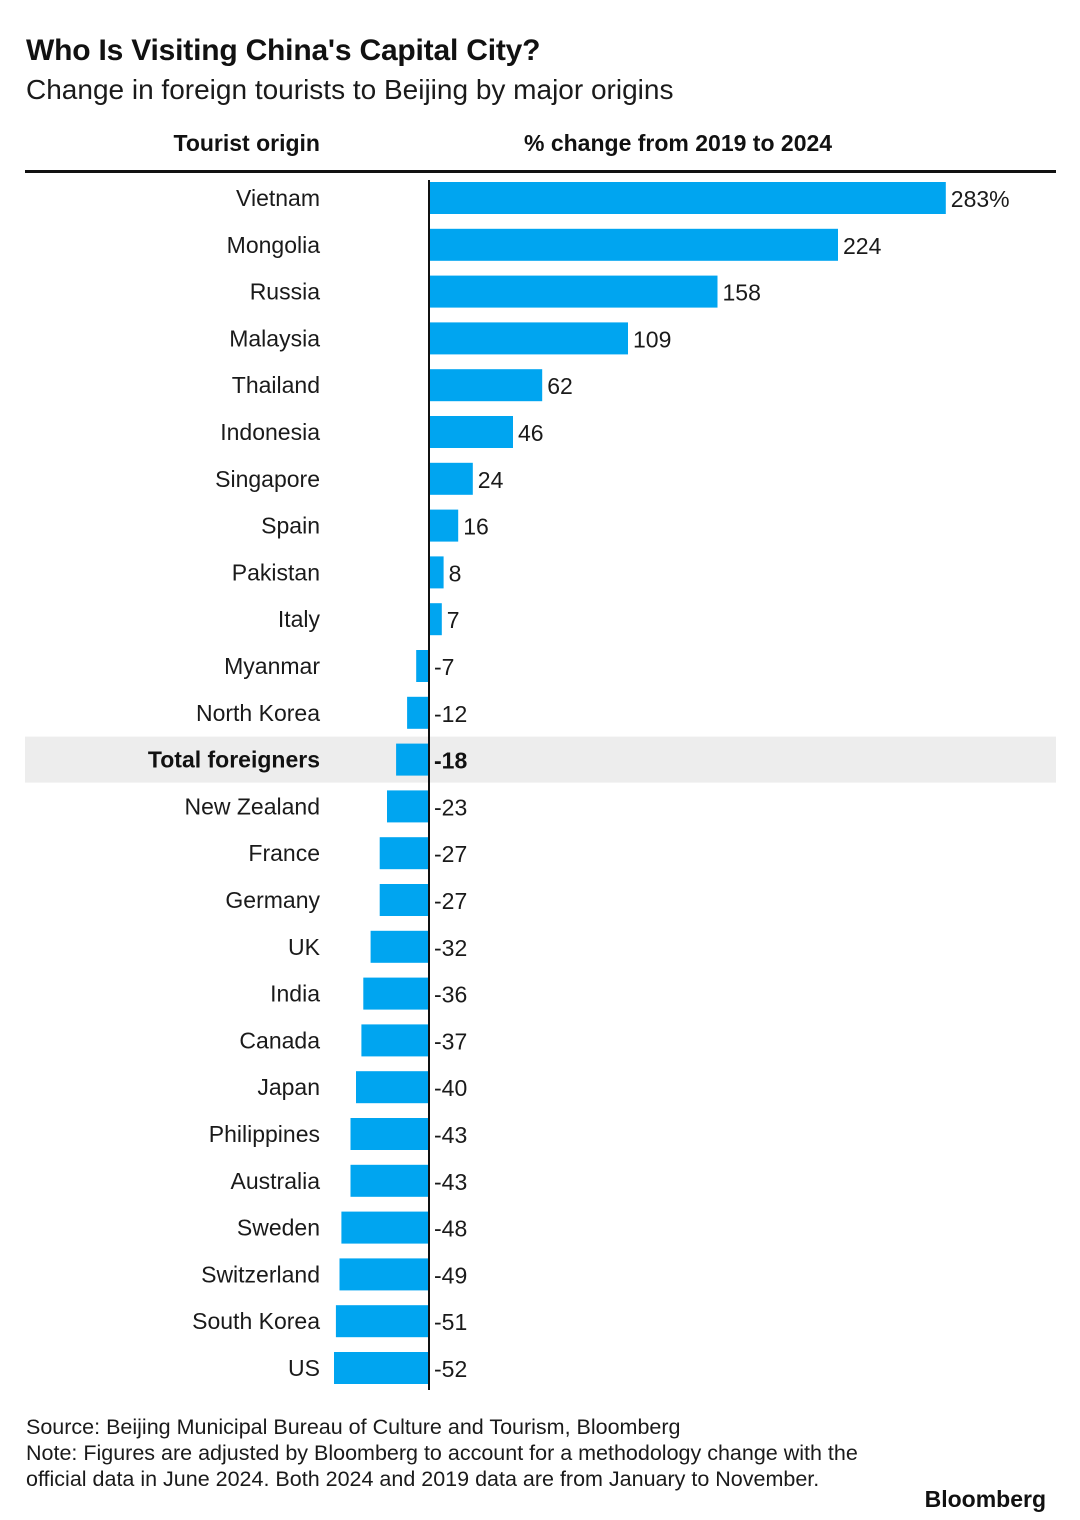  Describe the element at coordinates (455, 573) in the screenshot. I see `value-label: 8` at that location.